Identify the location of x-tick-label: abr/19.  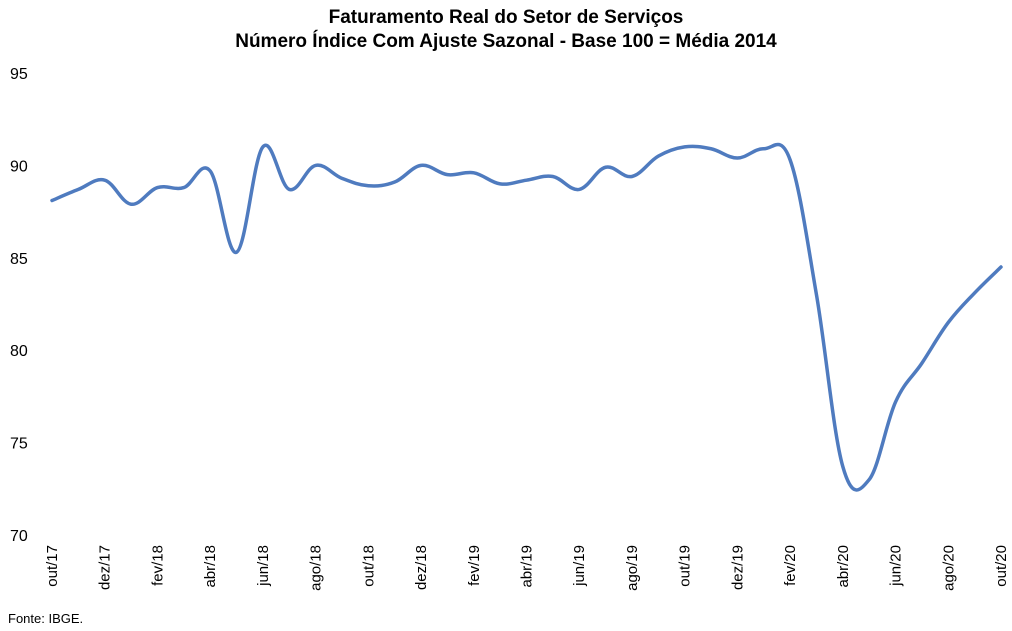
(527, 566).